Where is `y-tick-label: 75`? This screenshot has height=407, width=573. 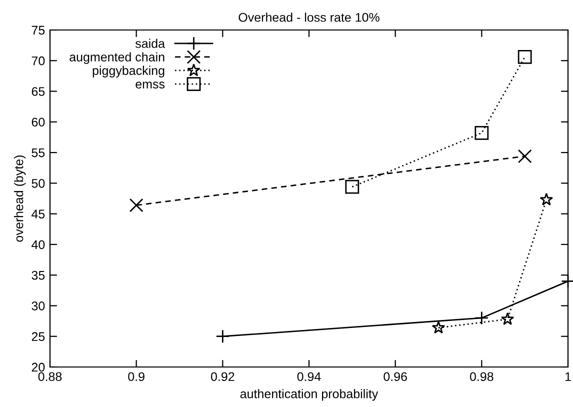
y-tick-label: 75 is located at coordinates (38, 30).